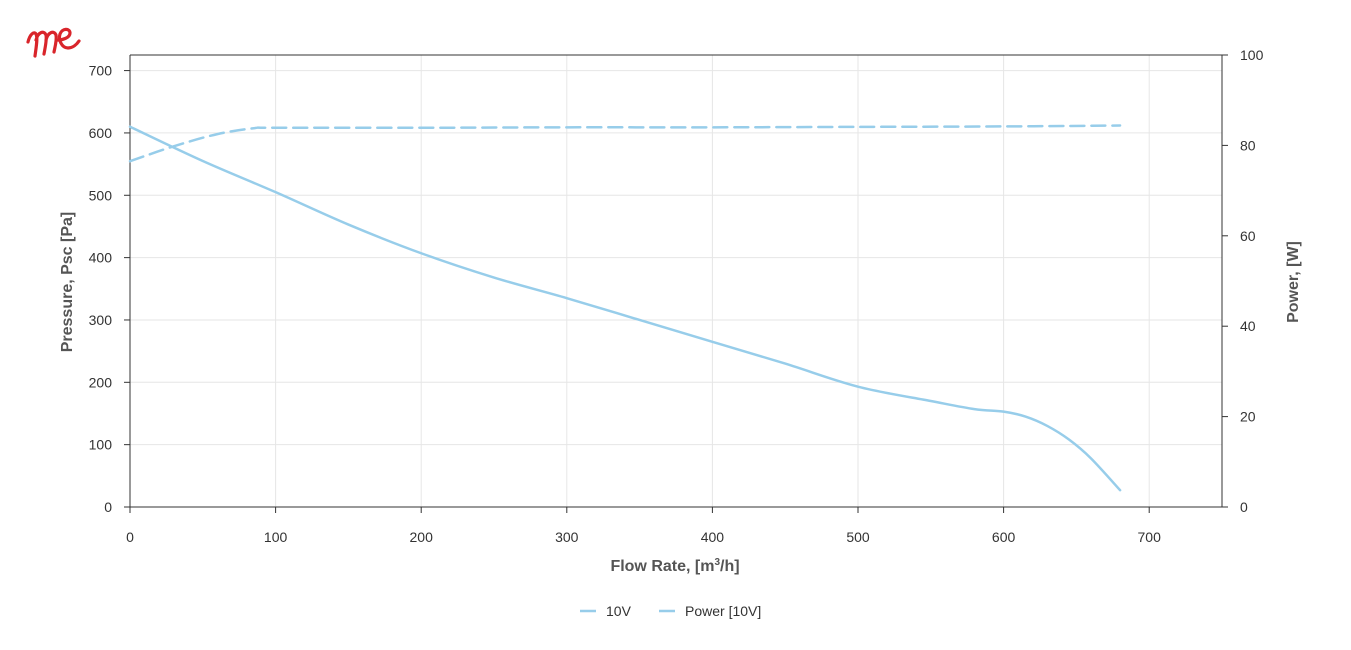 Image resolution: width=1351 pixels, height=650 pixels. I want to click on legend-item-10v: 10V, so click(606, 611).